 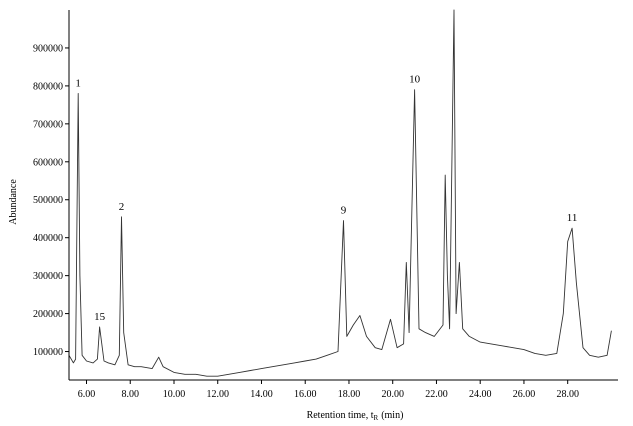 I want to click on x-tick-label: 14.00, so click(x=261, y=394).